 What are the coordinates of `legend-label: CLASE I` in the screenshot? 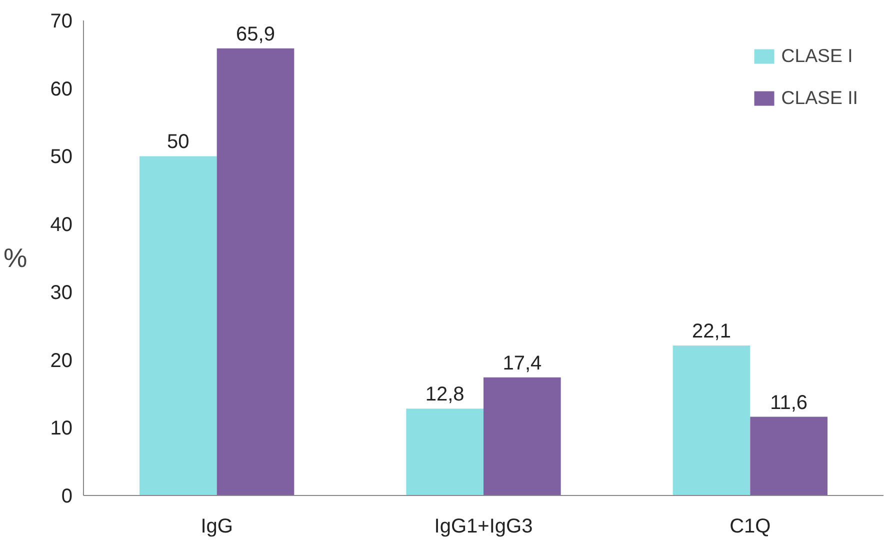 It's located at (817, 56).